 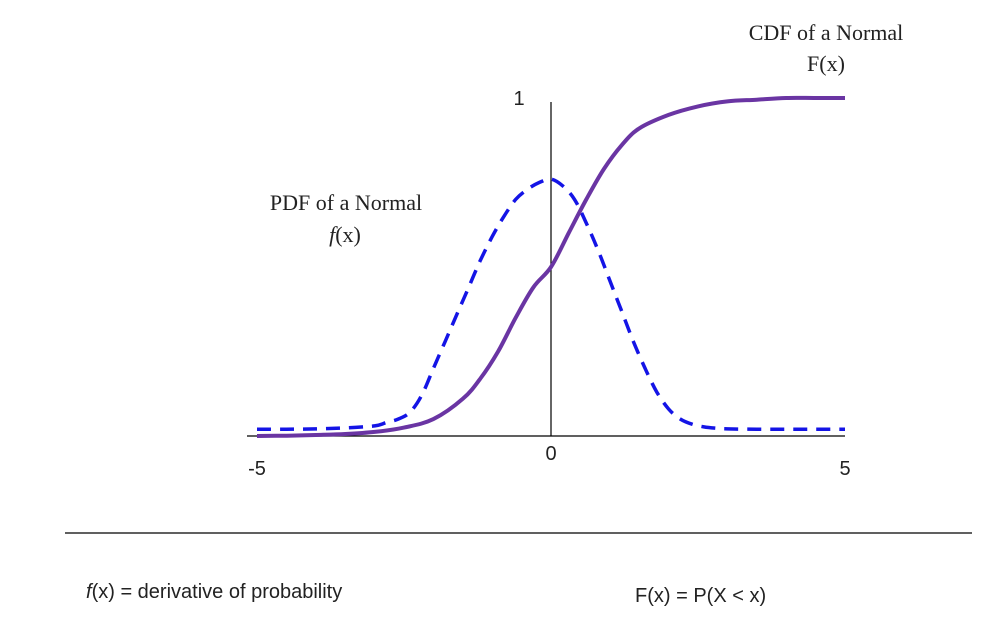 What do you see at coordinates (700, 596) in the screenshot?
I see `footer-cdf-definition: F(x) = P(X < x)` at bounding box center [700, 596].